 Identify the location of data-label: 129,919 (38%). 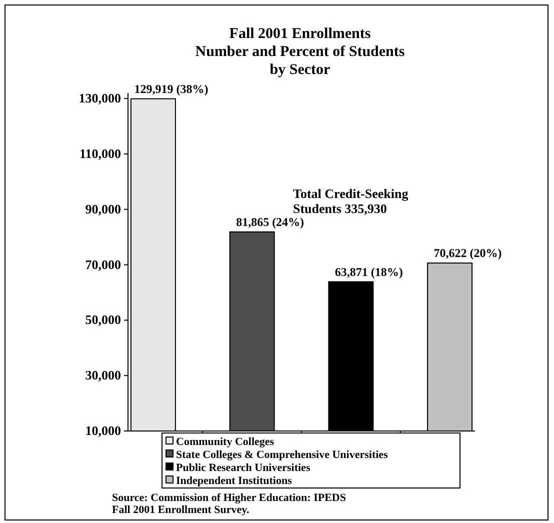
(171, 89).